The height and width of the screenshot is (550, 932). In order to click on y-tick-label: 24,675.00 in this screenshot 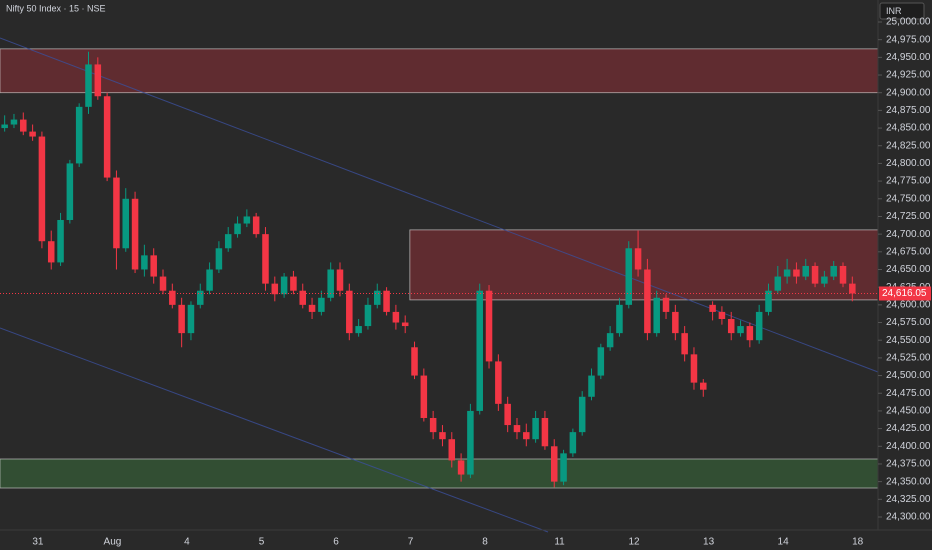, I will do `click(908, 251)`.